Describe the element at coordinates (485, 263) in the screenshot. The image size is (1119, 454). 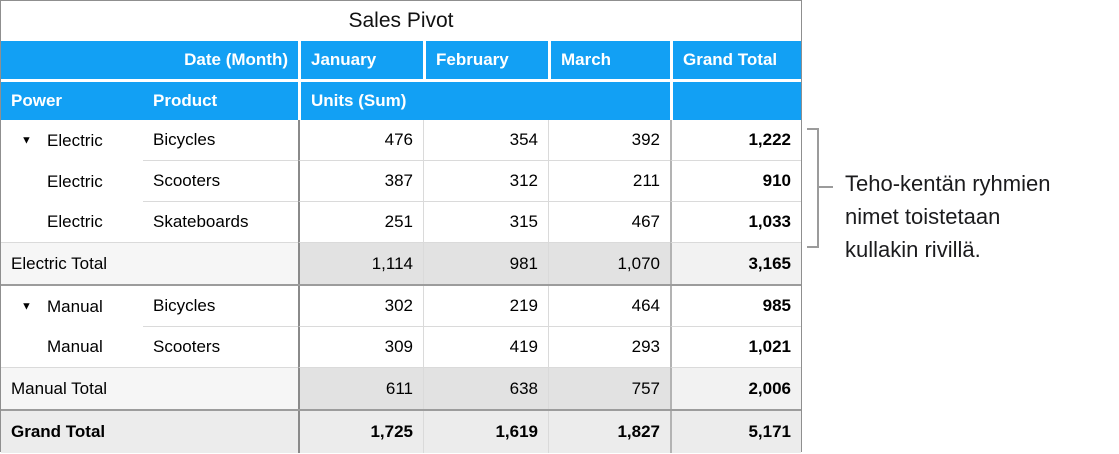
I see `subtotal-february: 981` at that location.